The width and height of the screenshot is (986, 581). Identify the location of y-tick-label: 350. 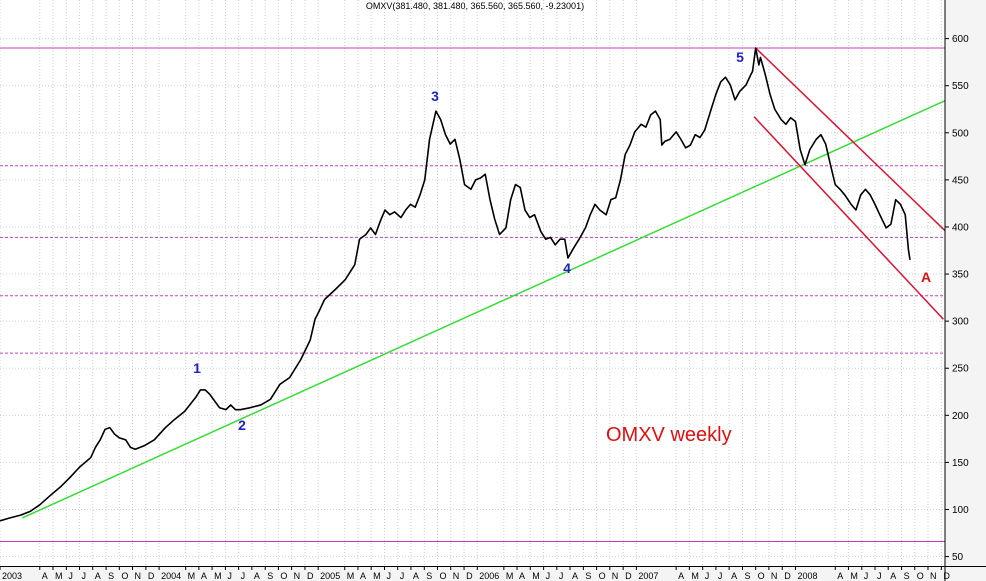
(960, 275).